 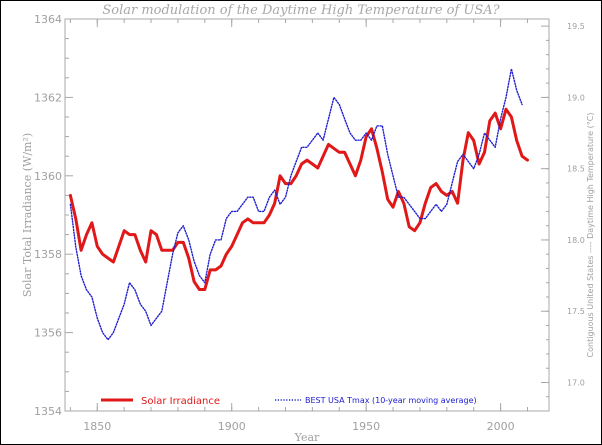 I want to click on y-tick-label: 1362, so click(x=48, y=97).